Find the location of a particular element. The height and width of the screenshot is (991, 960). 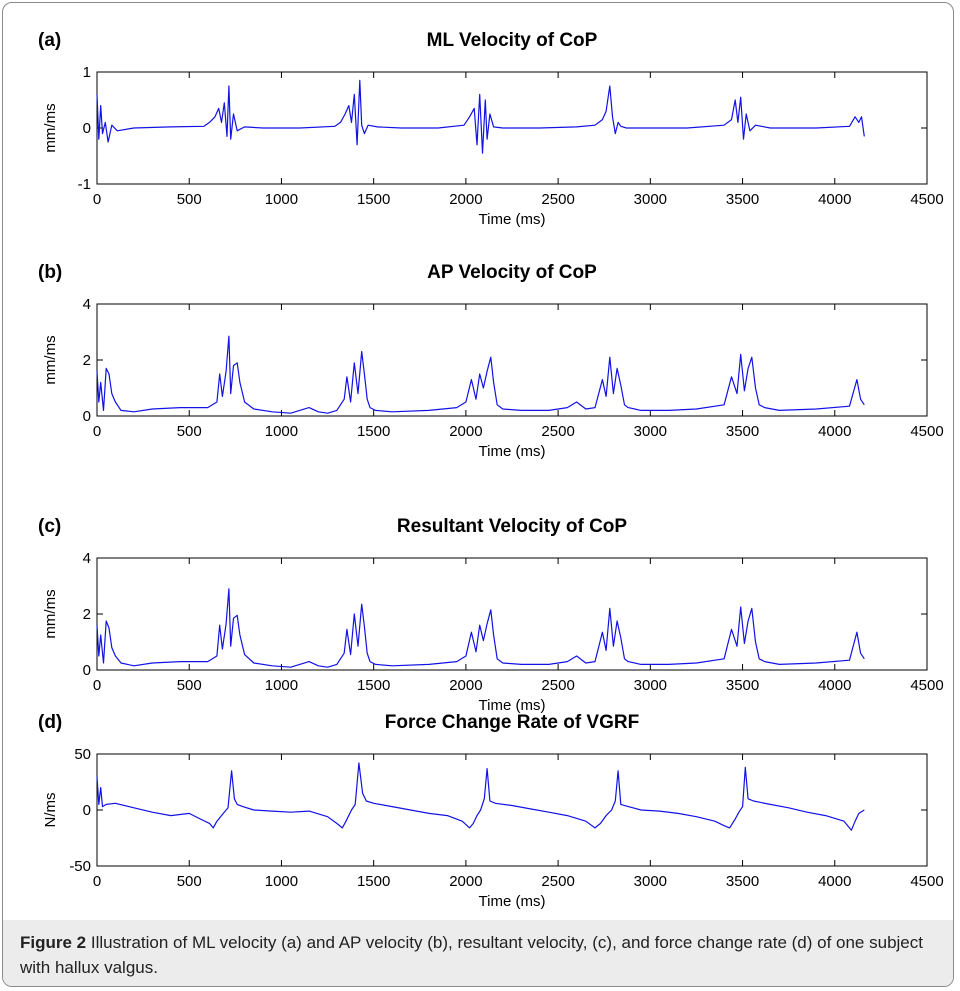

panel-d-ytick-label: -50 is located at coordinates (80, 866).